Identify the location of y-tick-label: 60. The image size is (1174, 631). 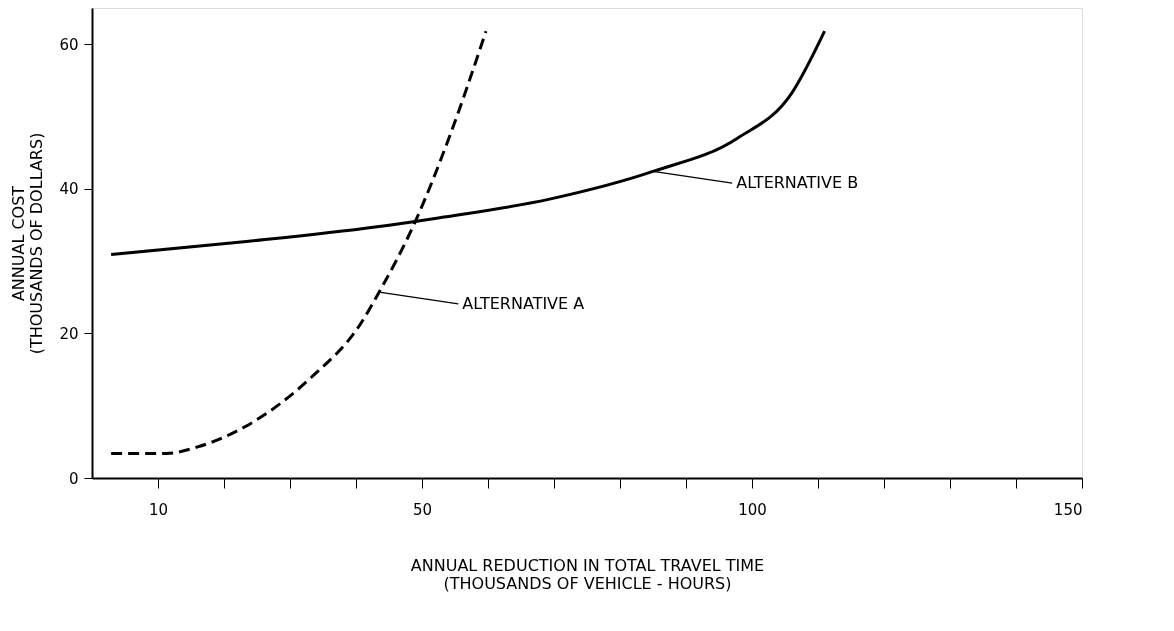
(69, 44).